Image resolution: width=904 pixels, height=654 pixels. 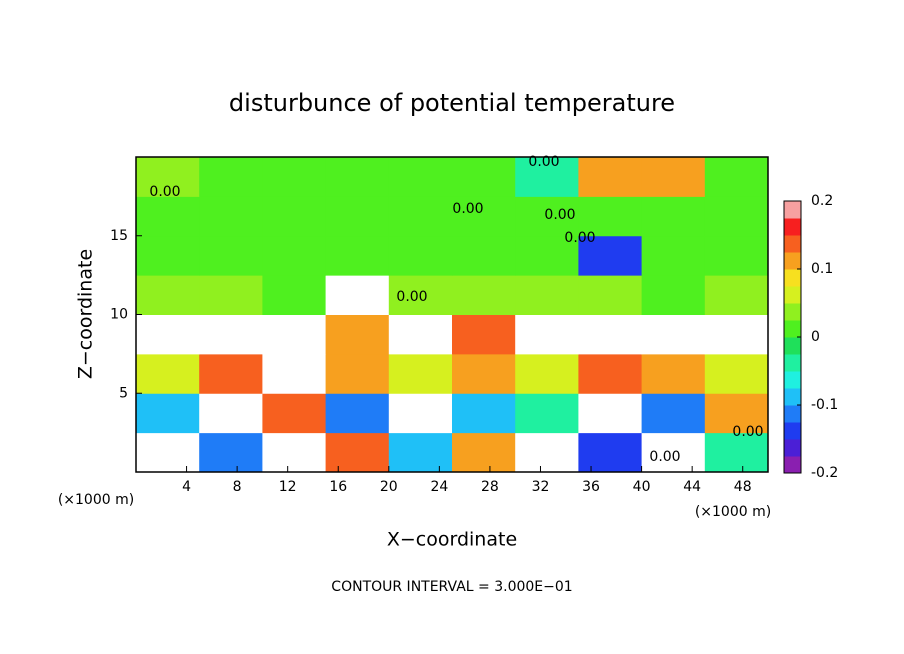 I want to click on x-tick-label: 12, so click(x=288, y=487).